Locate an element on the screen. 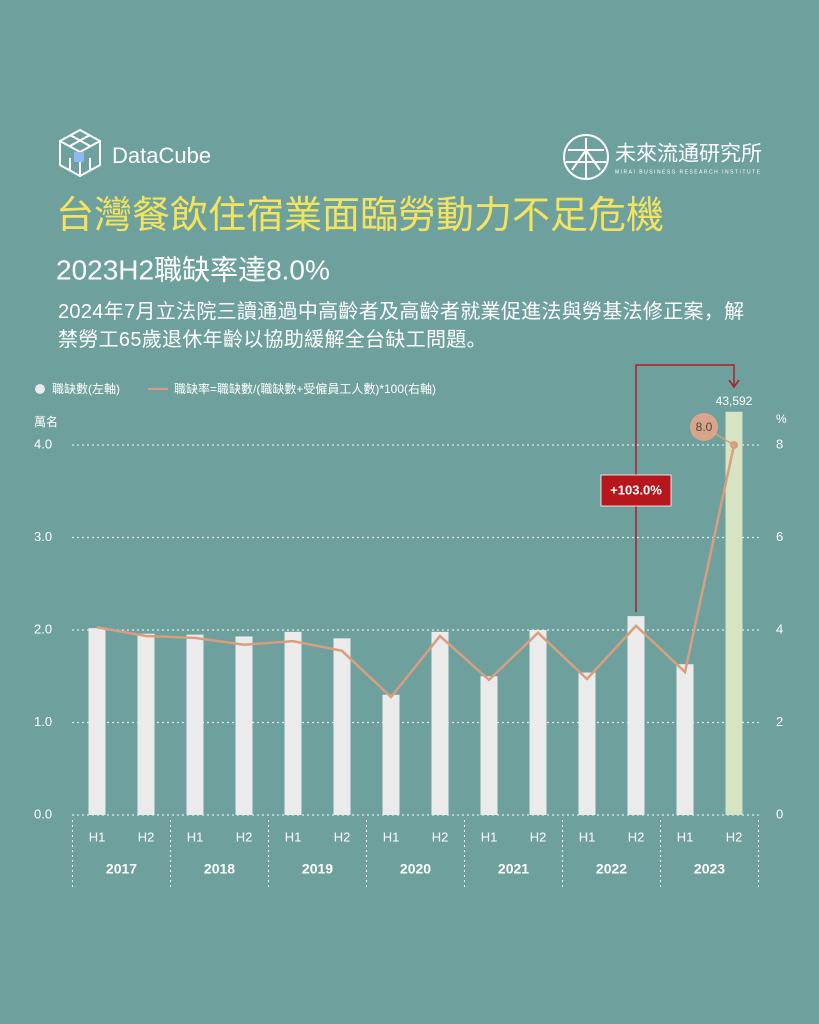 This screenshot has width=819, height=1024. legend-marker is located at coordinates (40, 389).